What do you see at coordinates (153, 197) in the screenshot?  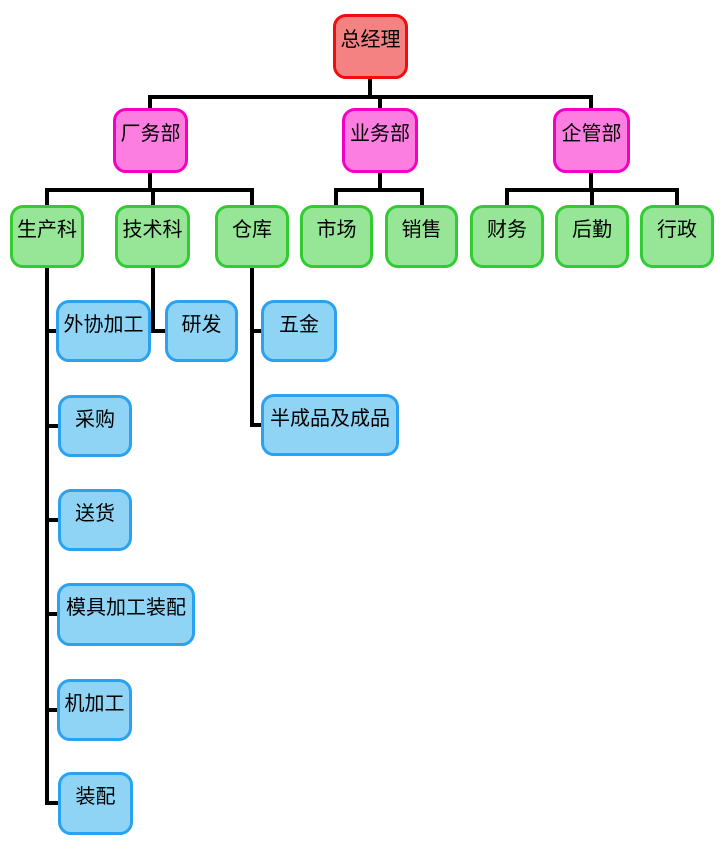 I see `connector-technical-top` at bounding box center [153, 197].